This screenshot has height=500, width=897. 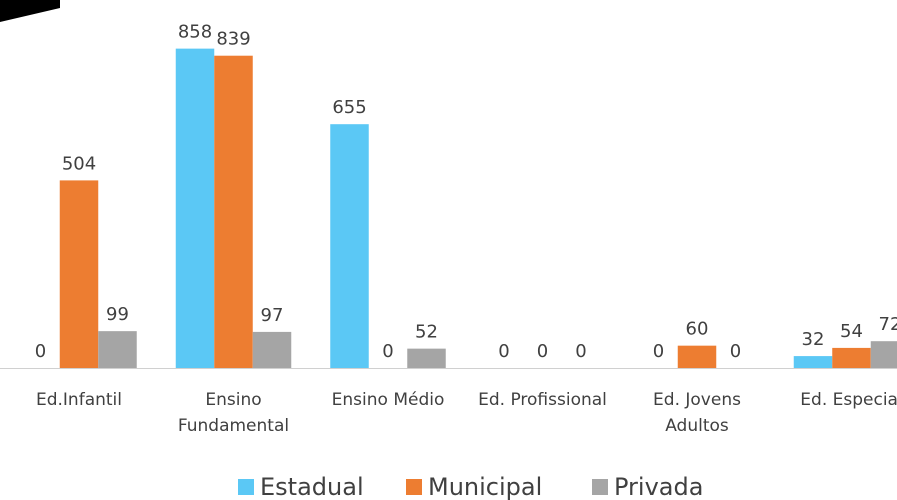 I want to click on data-label: 858, so click(x=195, y=32).